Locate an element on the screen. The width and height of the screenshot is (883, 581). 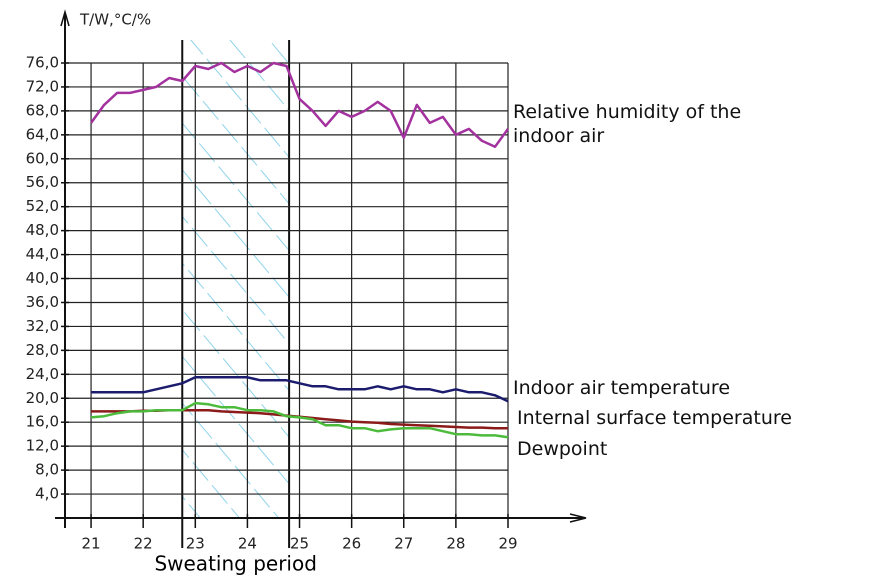
series-label: Indoor air temperature is located at coordinates (622, 388).